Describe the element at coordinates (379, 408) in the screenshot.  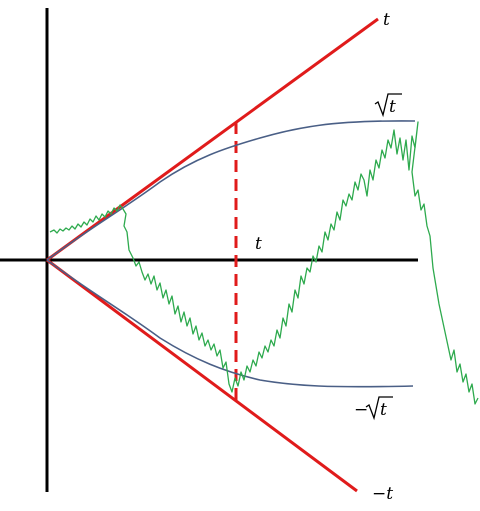
I see `neg-sqrt-t-radical-icon` at that location.